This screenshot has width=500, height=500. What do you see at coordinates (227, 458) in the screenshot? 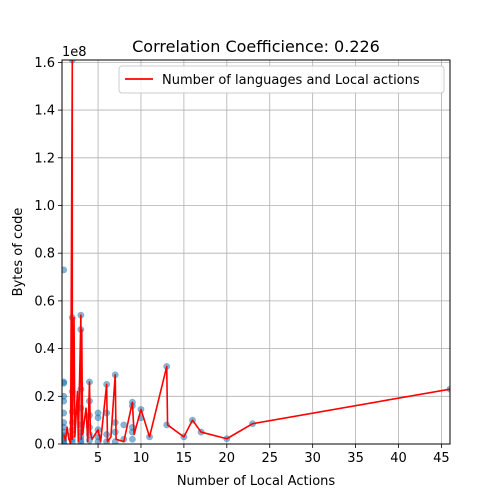
I see `x-tick-label: 20` at bounding box center [227, 458].